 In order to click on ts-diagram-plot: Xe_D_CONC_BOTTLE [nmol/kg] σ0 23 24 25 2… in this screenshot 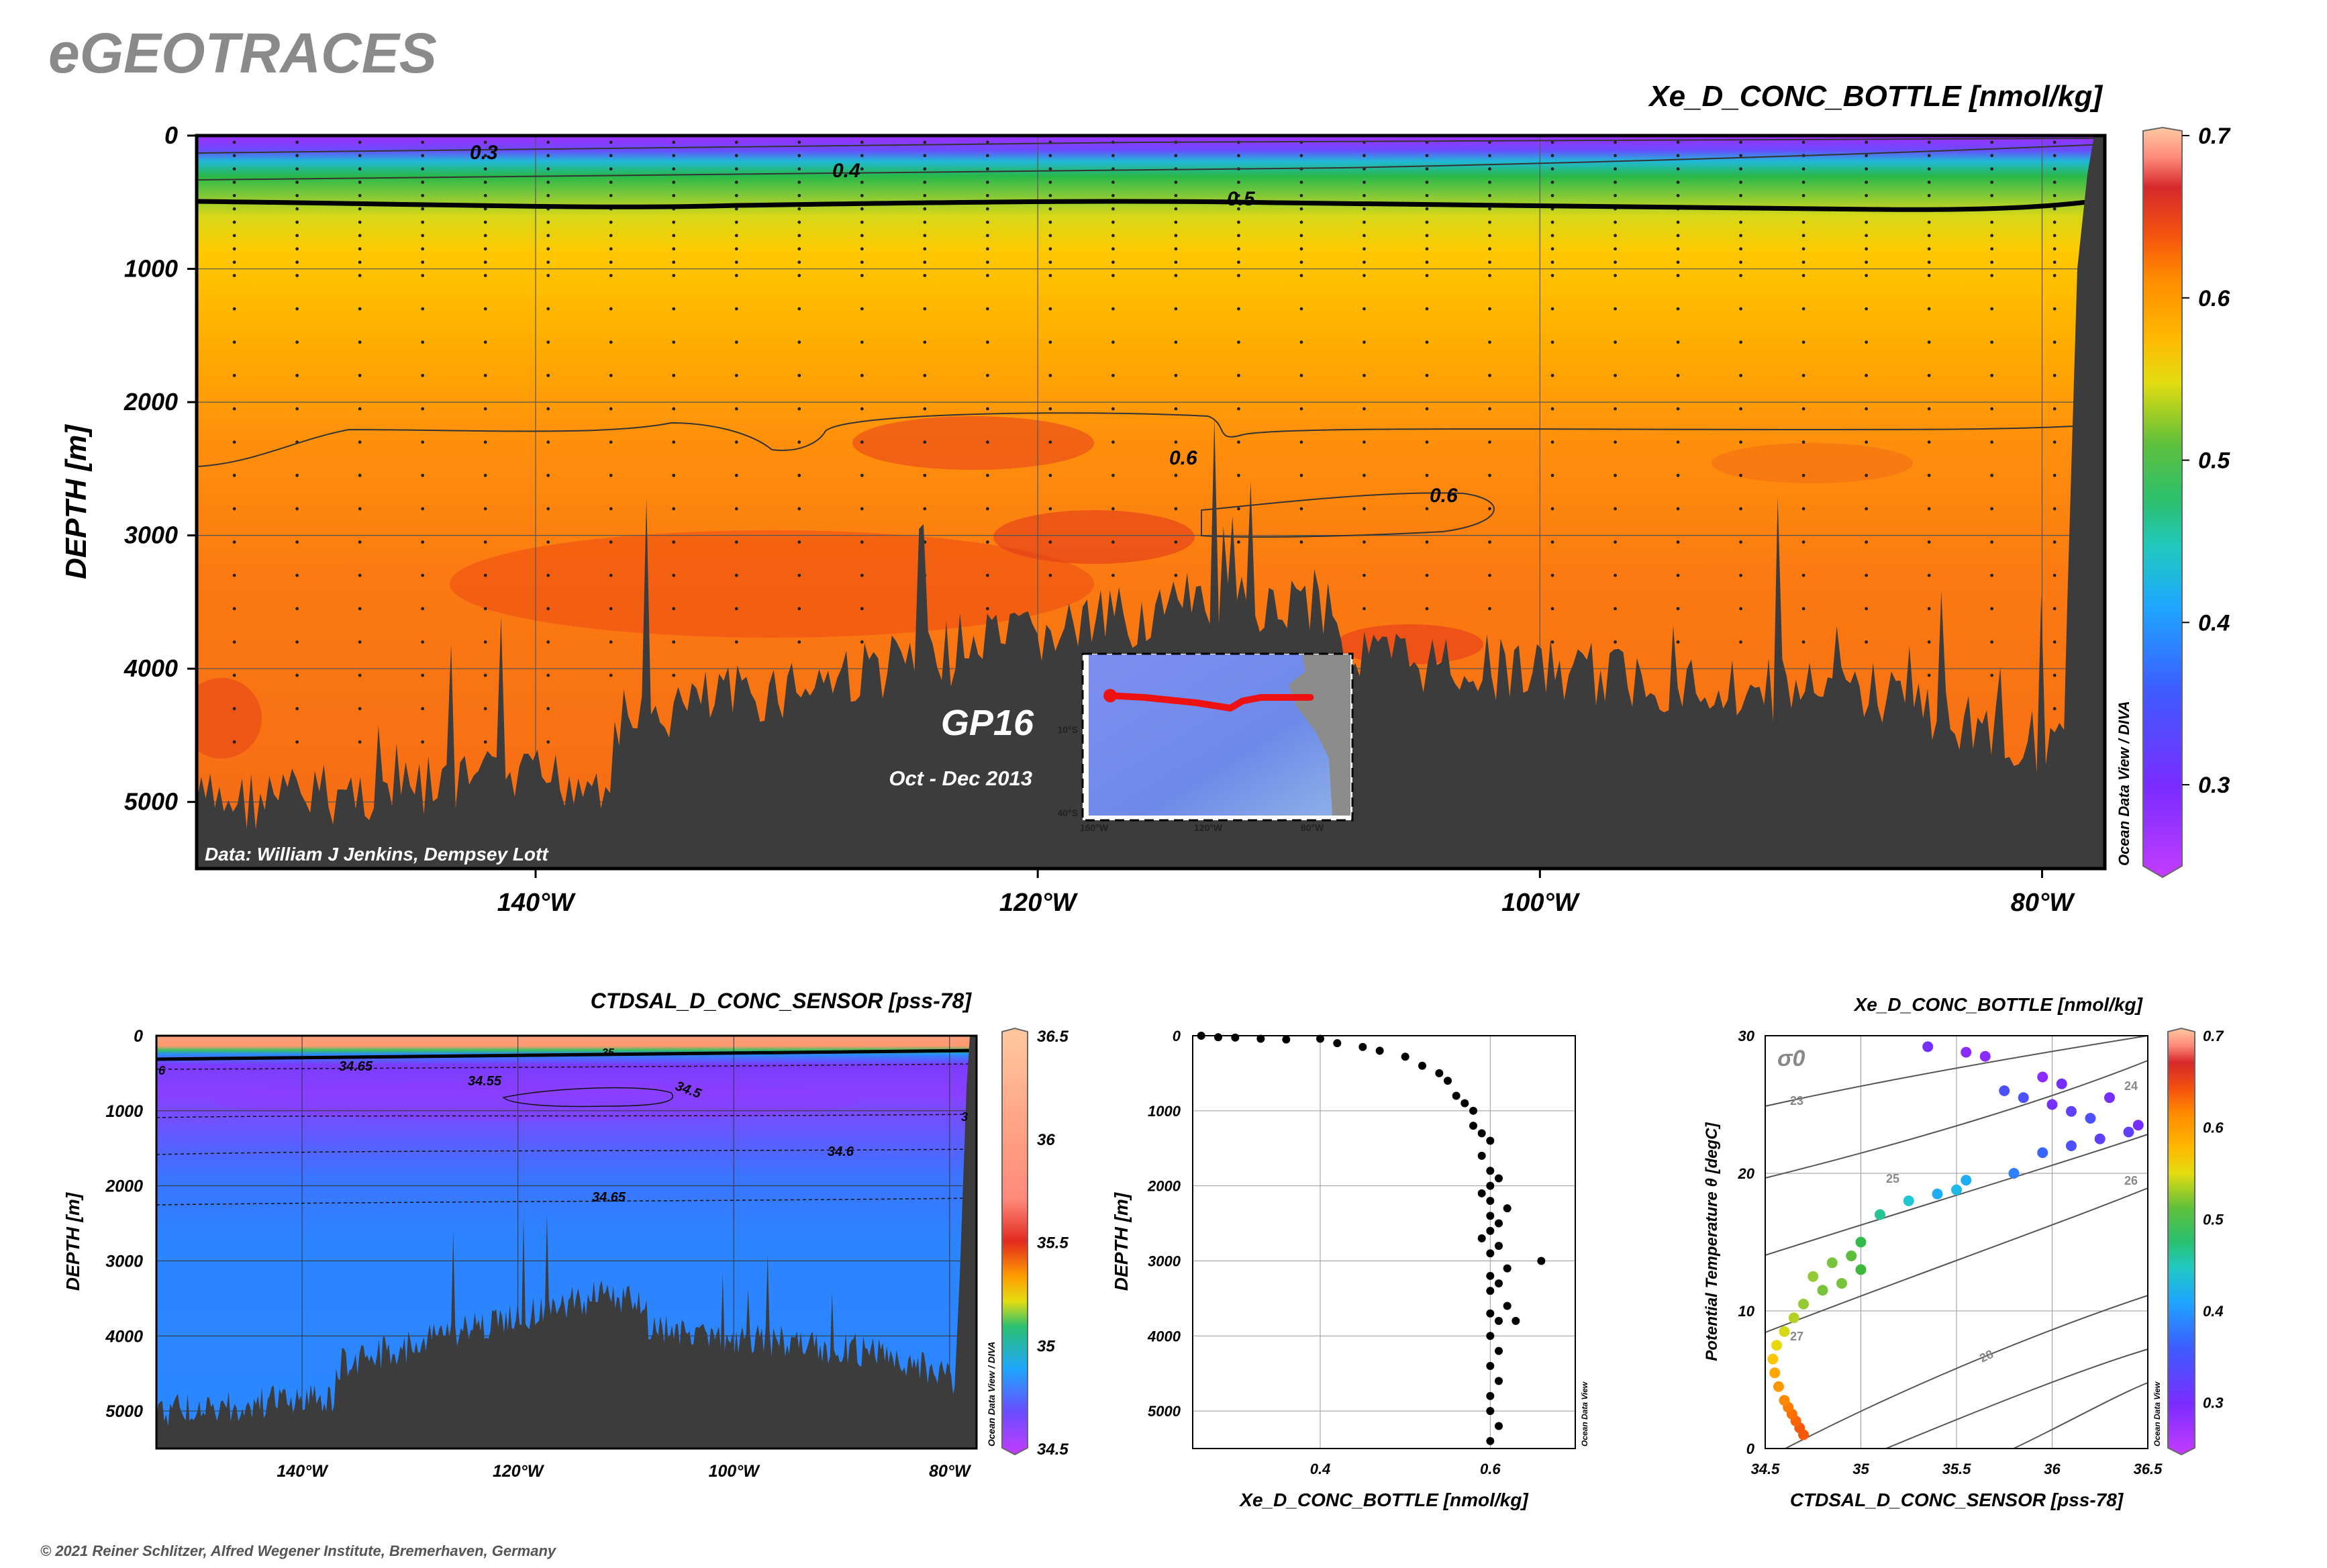, I will do `click(1963, 1252)`.